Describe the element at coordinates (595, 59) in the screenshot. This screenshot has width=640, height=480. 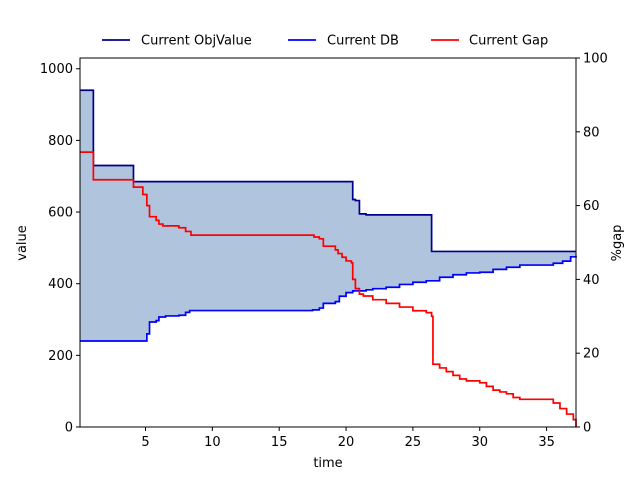
I see `y2-tick-label: 100` at that location.